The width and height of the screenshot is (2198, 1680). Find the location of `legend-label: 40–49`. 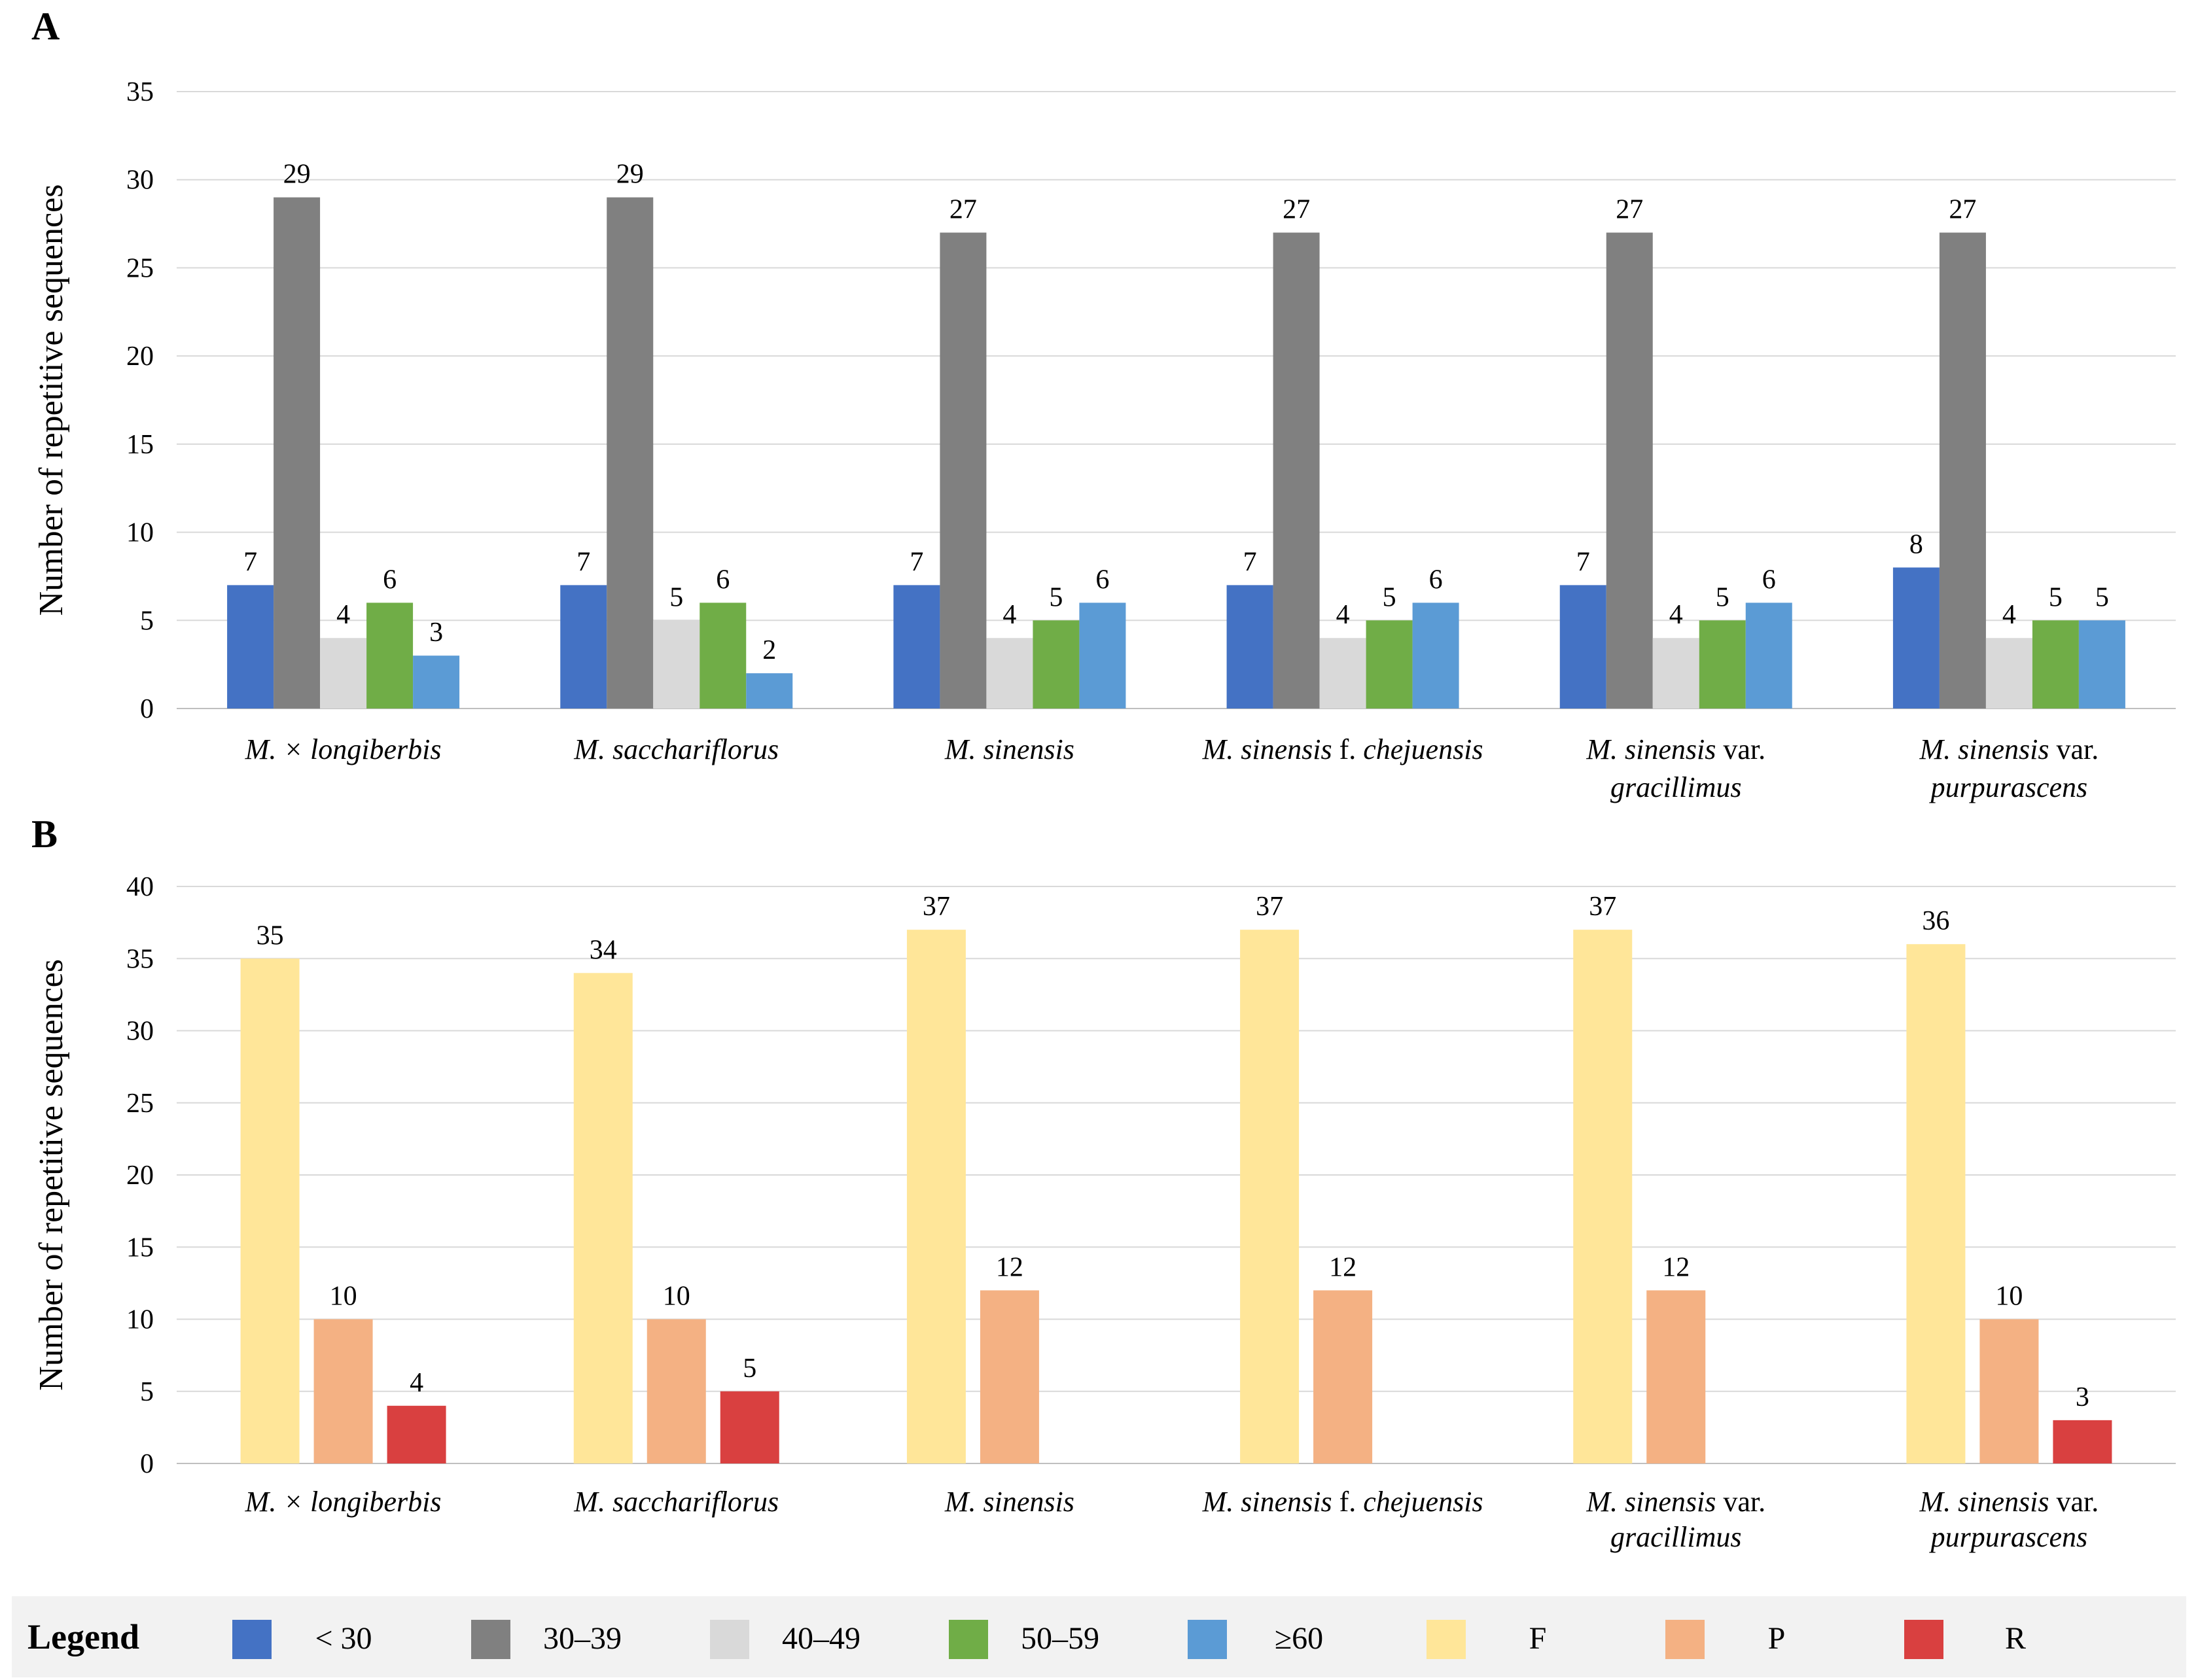

legend-label: 40–49 is located at coordinates (821, 1638).